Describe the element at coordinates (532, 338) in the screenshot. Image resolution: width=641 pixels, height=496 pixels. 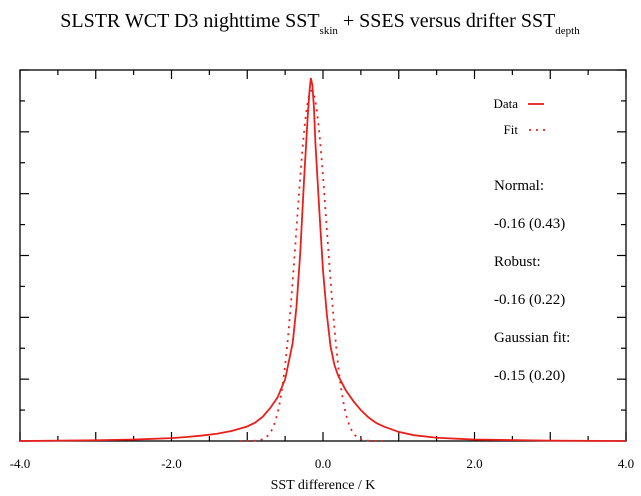
I see `annotation-gaussian-heading: Gaussian fit:` at that location.